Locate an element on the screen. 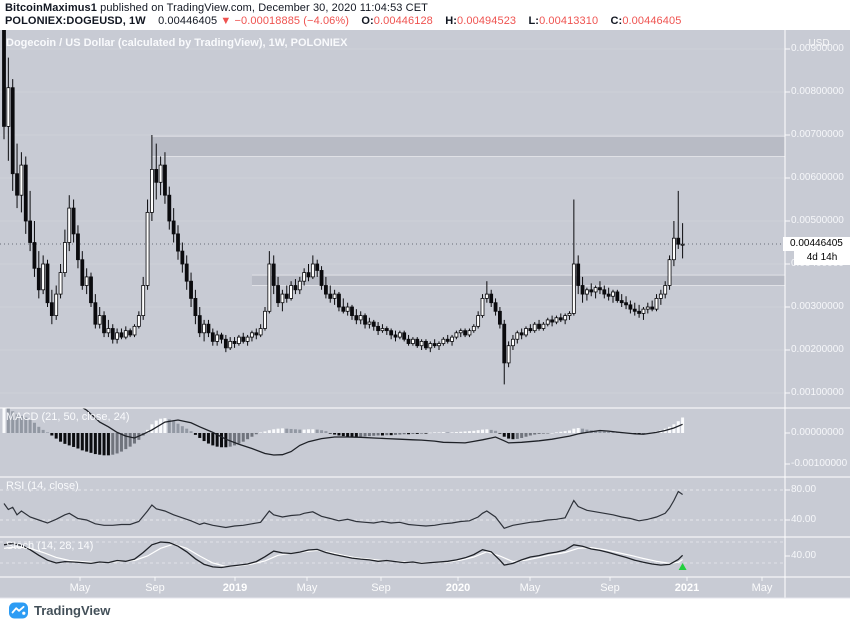  change-value: −0.00018885 (−4.06%) is located at coordinates (292, 21).